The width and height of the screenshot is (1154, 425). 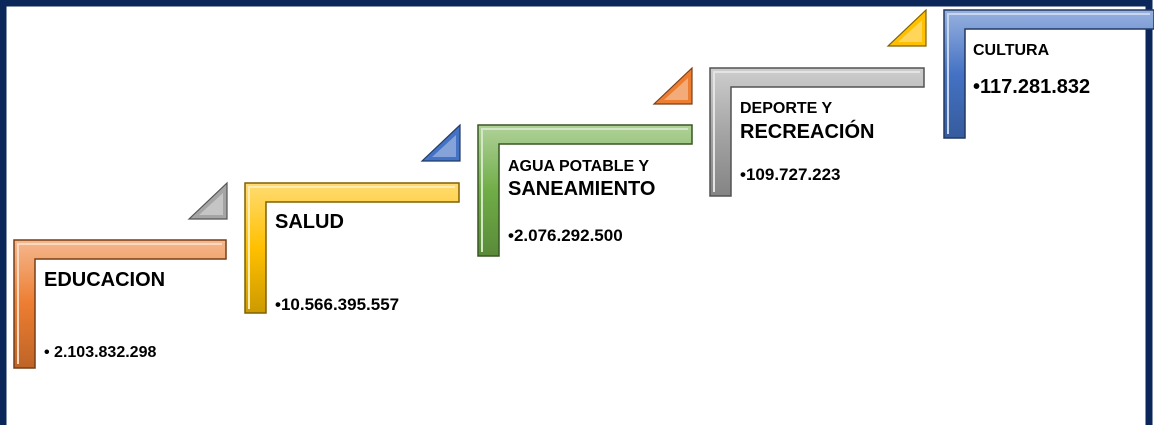 What do you see at coordinates (1031, 87) in the screenshot?
I see `step-value: •117.281.832` at bounding box center [1031, 87].